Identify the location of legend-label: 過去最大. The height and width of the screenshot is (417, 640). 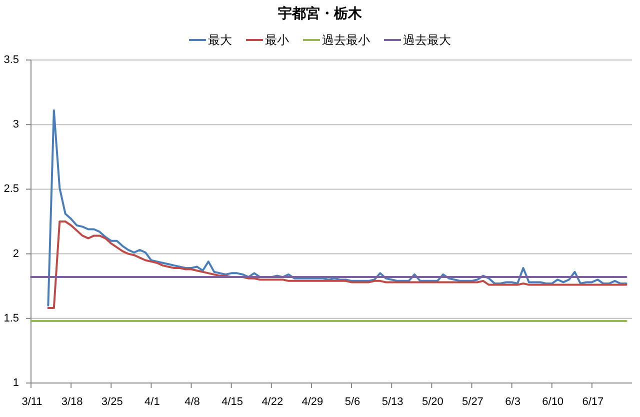
(427, 40).